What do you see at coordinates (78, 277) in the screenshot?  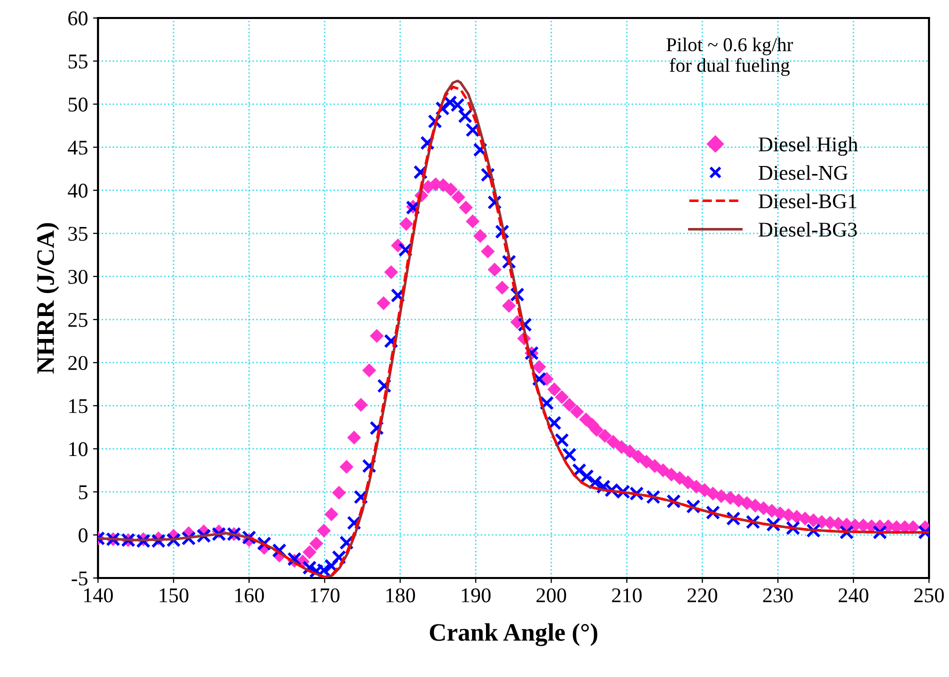 I see `y-tick-label: 30` at bounding box center [78, 277].